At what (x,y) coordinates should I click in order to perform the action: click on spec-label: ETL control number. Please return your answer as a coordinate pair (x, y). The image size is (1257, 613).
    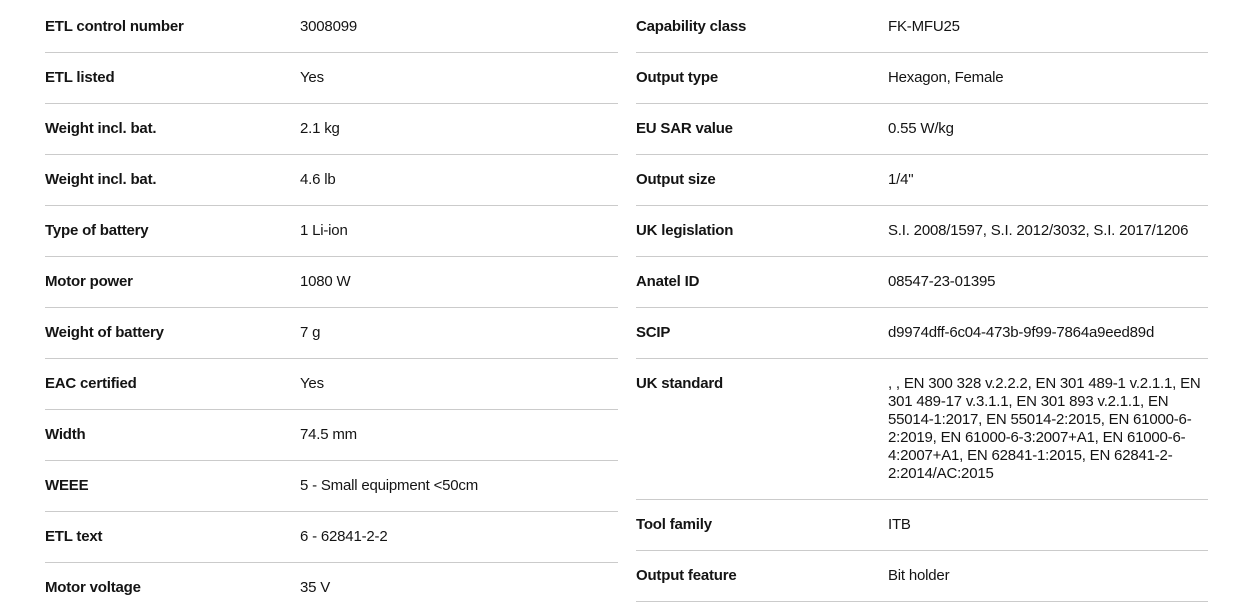
    Looking at the image, I should click on (114, 26).